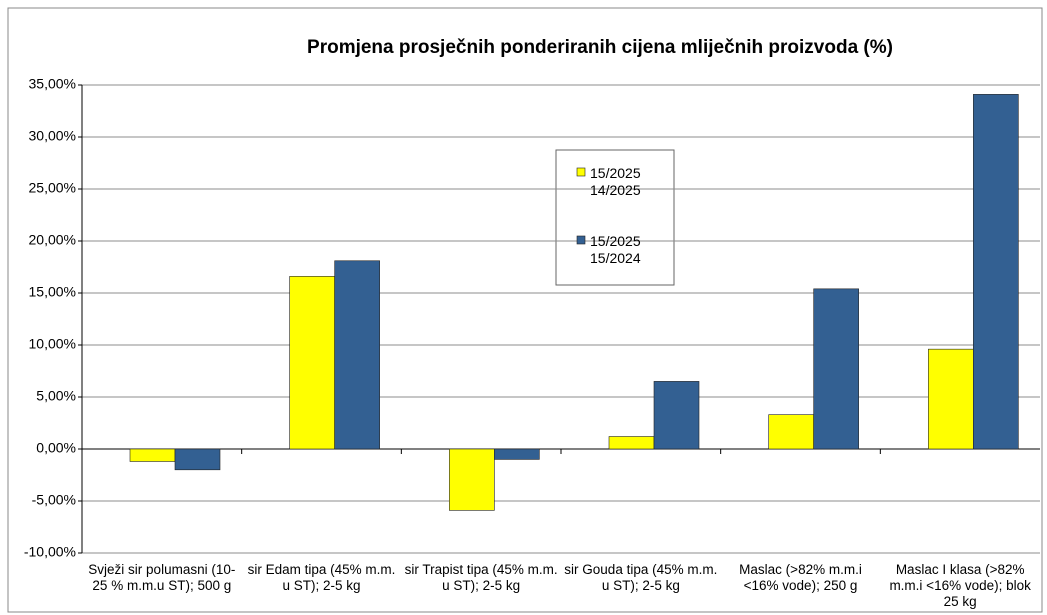 The image size is (1047, 615). What do you see at coordinates (52, 344) in the screenshot?
I see `y-tick-label: 10,00%` at bounding box center [52, 344].